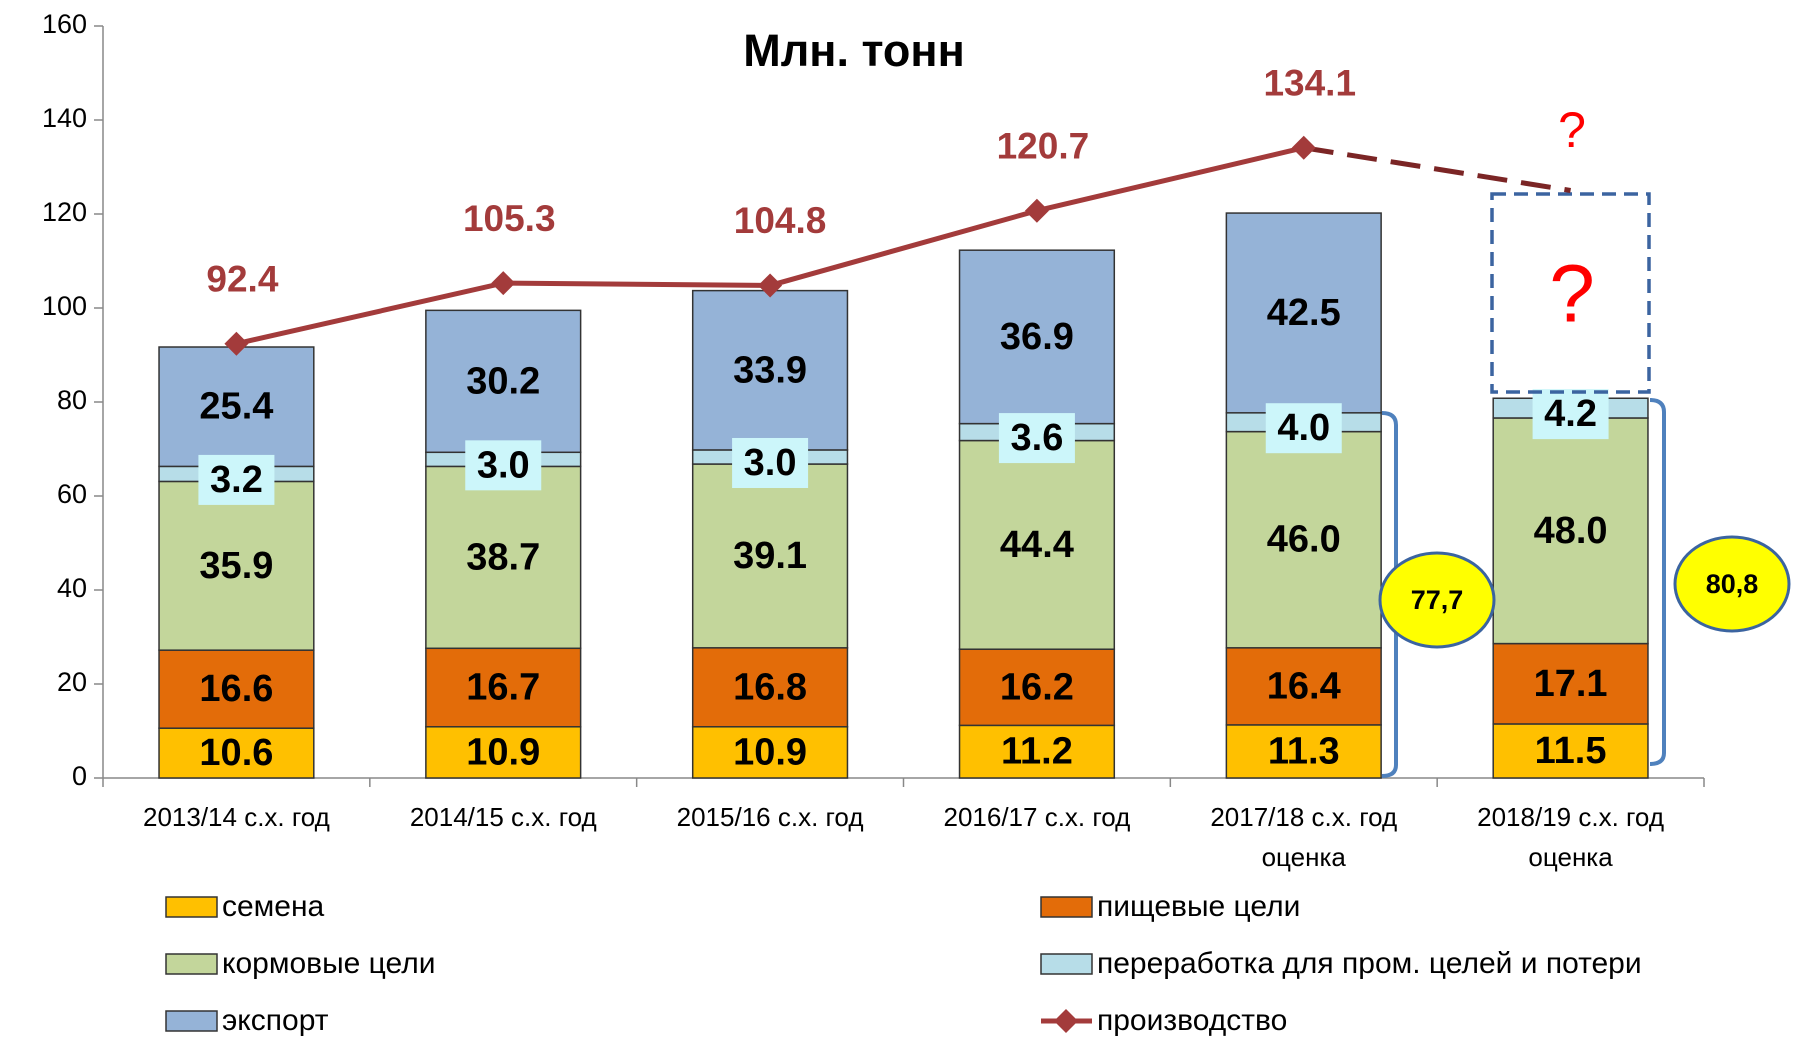 Image resolution: width=1793 pixels, height=1038 pixels. I want to click on data-label: 42.5, so click(1304, 313).